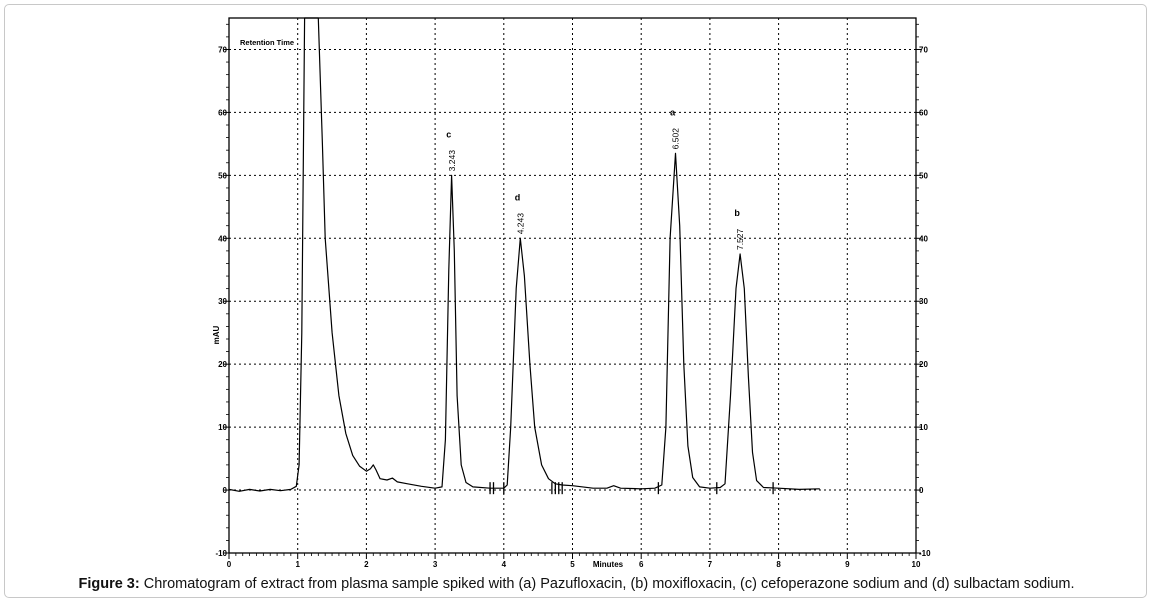 This screenshot has width=1153, height=604. I want to click on x-tick-label: 9, so click(847, 564).